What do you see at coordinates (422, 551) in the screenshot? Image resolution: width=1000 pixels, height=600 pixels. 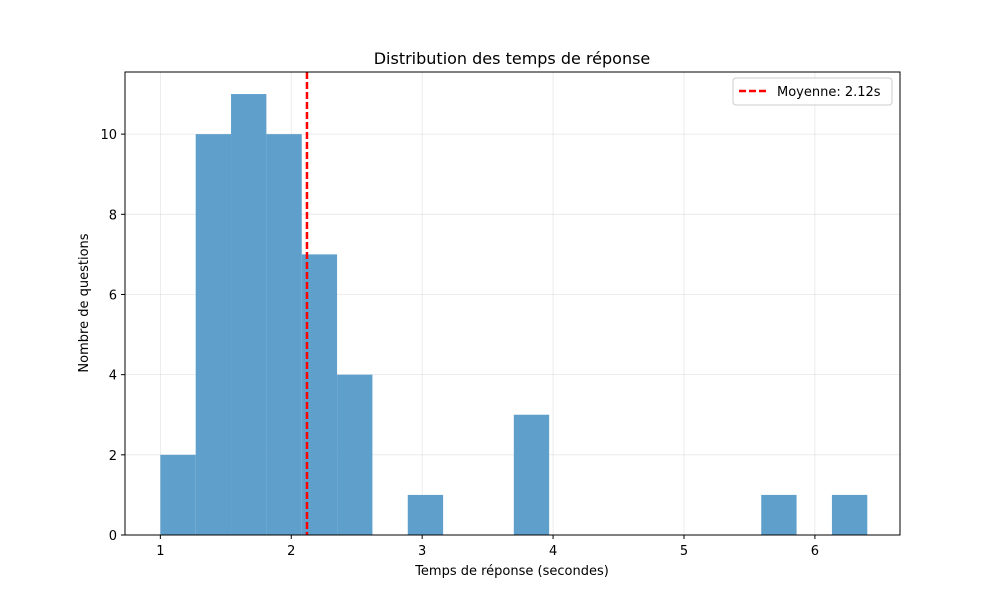 I see `x-tick-label: 3` at bounding box center [422, 551].